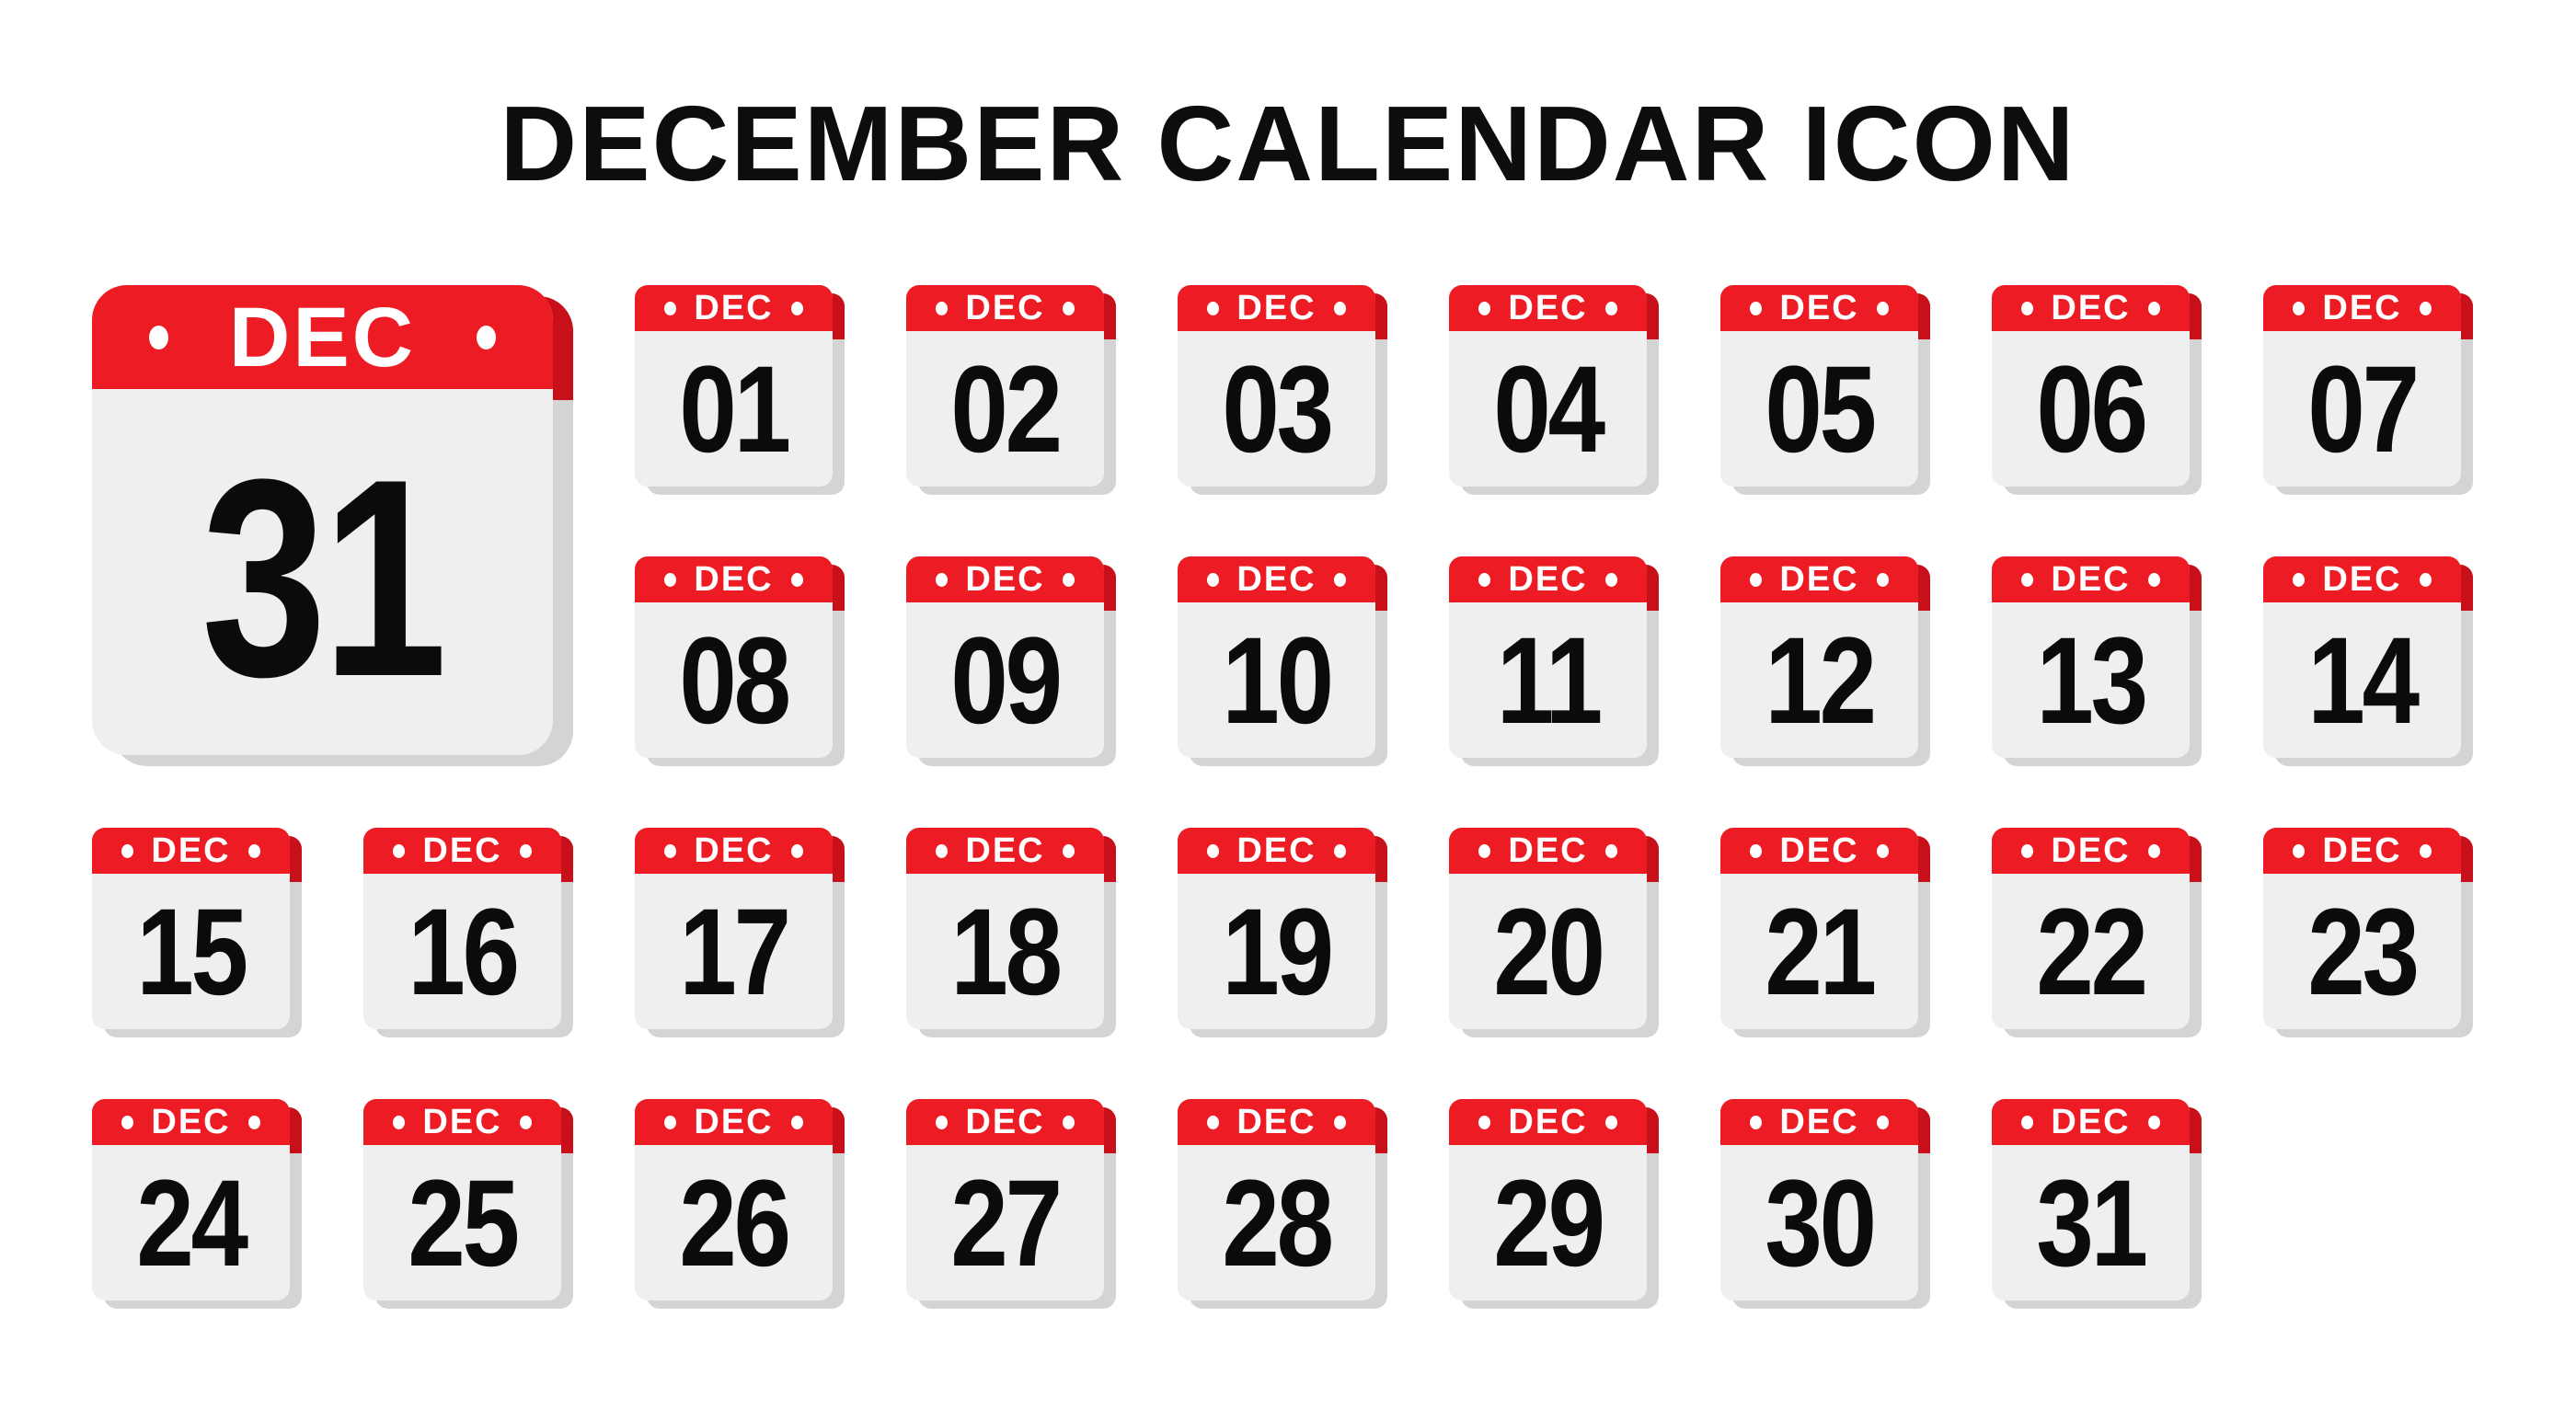  I want to click on icon-face: DEC 09, so click(1005, 657).